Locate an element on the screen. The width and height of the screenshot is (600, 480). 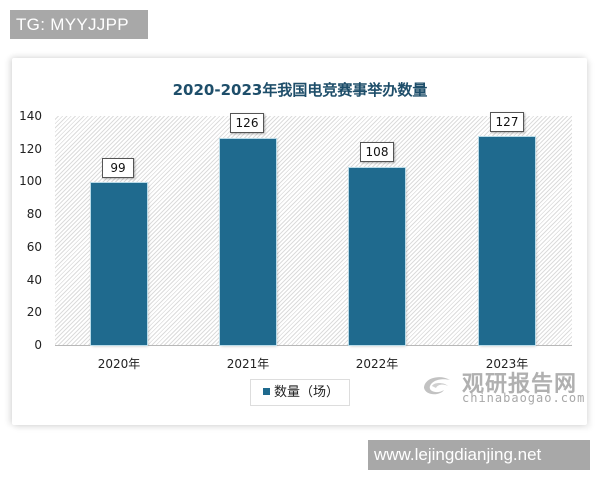
top-watermark-tag: TG: MYYJJPP is located at coordinates (79, 24).